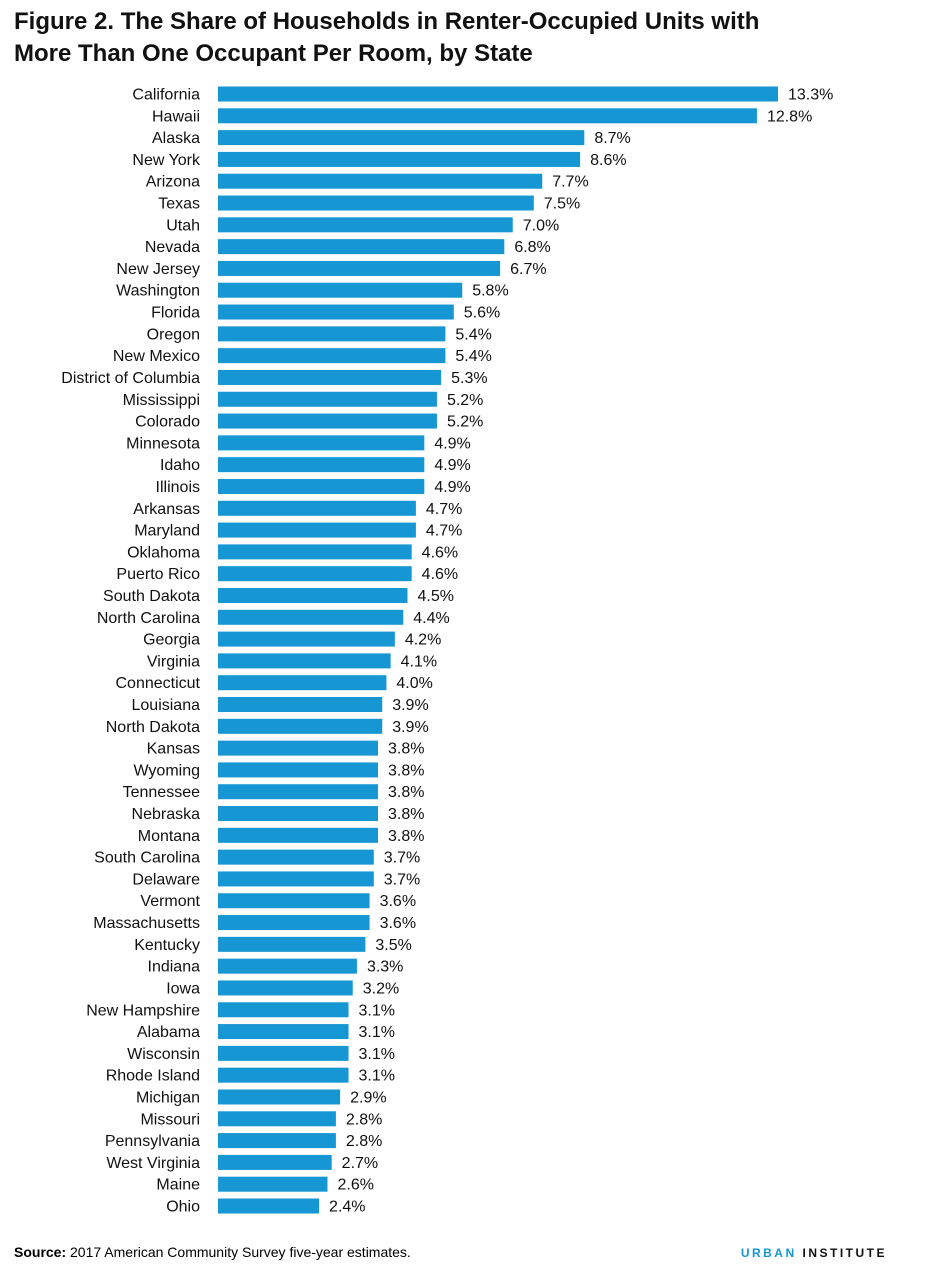  Describe the element at coordinates (414, 683) in the screenshot. I see `data-label: 4.0%` at that location.